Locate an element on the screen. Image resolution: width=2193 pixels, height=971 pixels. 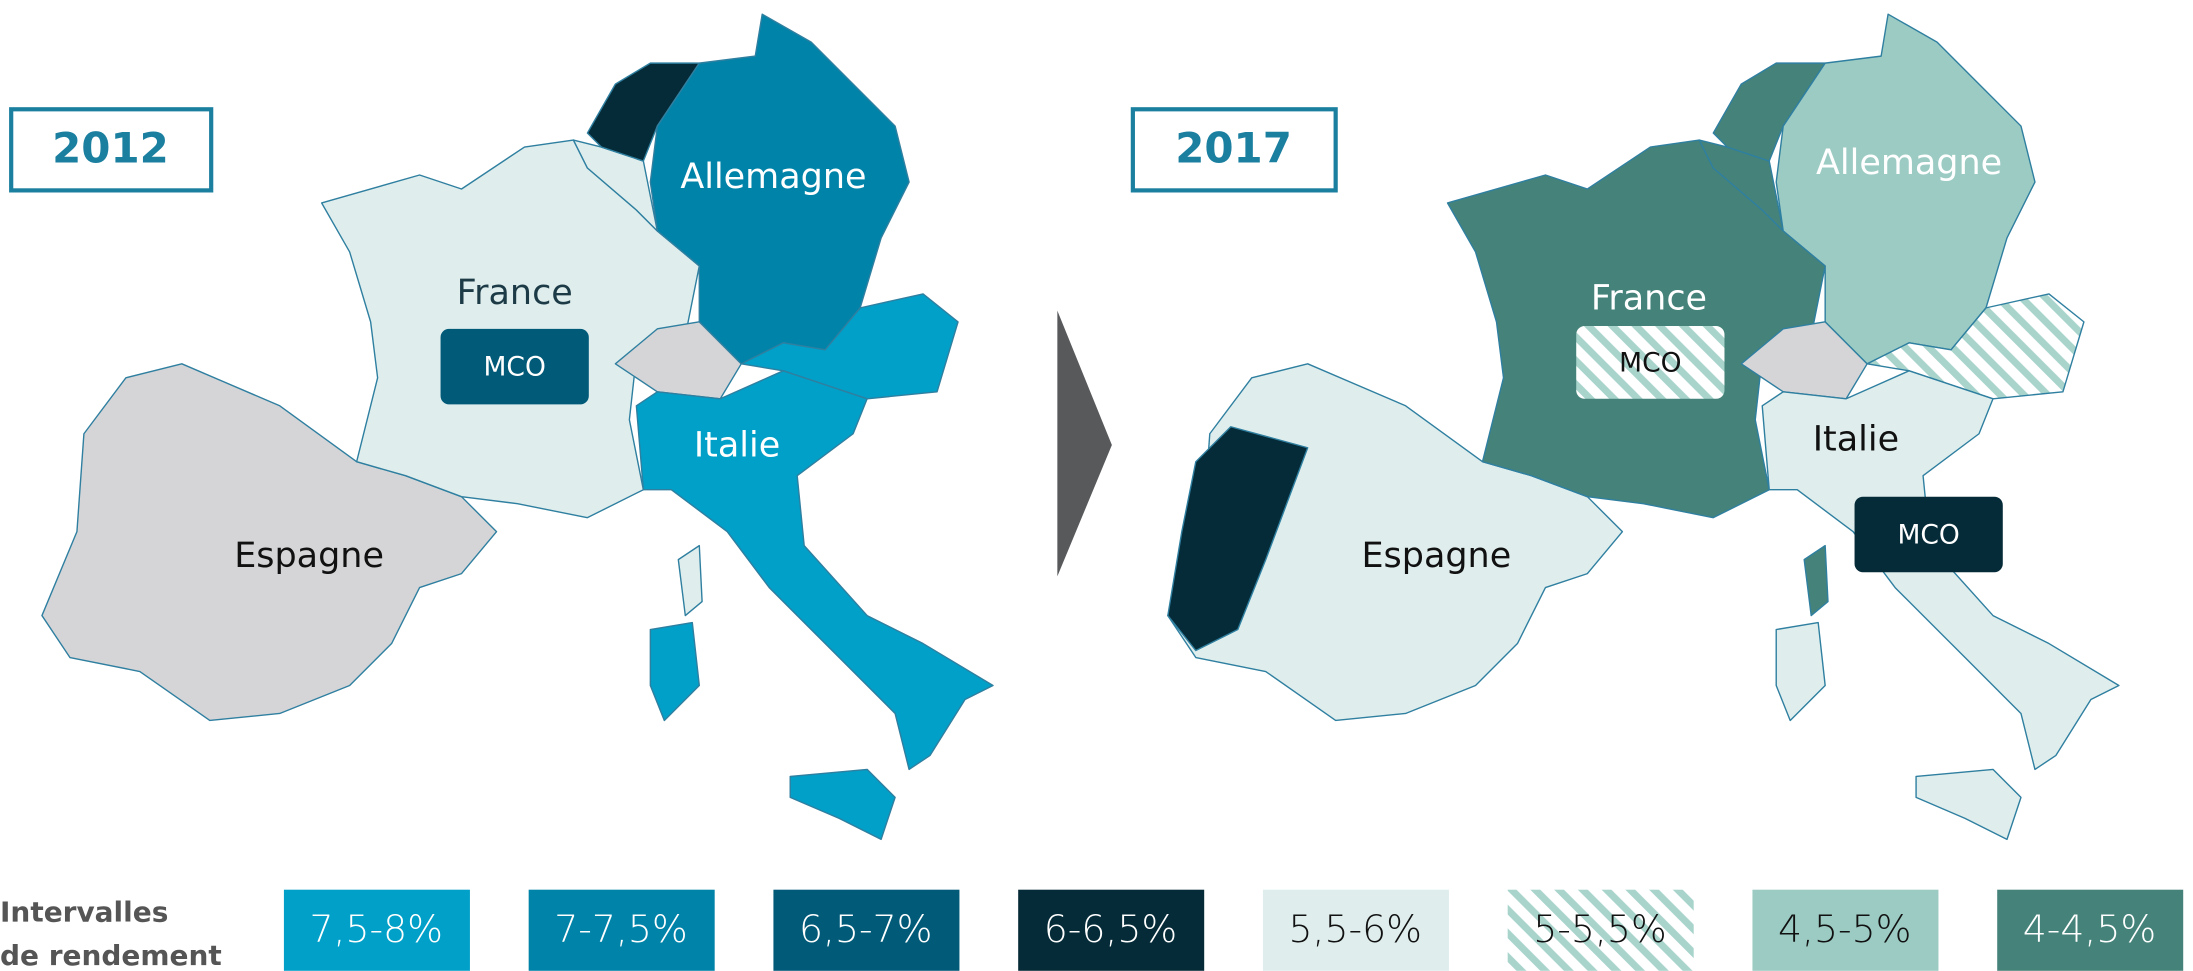
legend-label: 5,5-6% is located at coordinates (1355, 929).